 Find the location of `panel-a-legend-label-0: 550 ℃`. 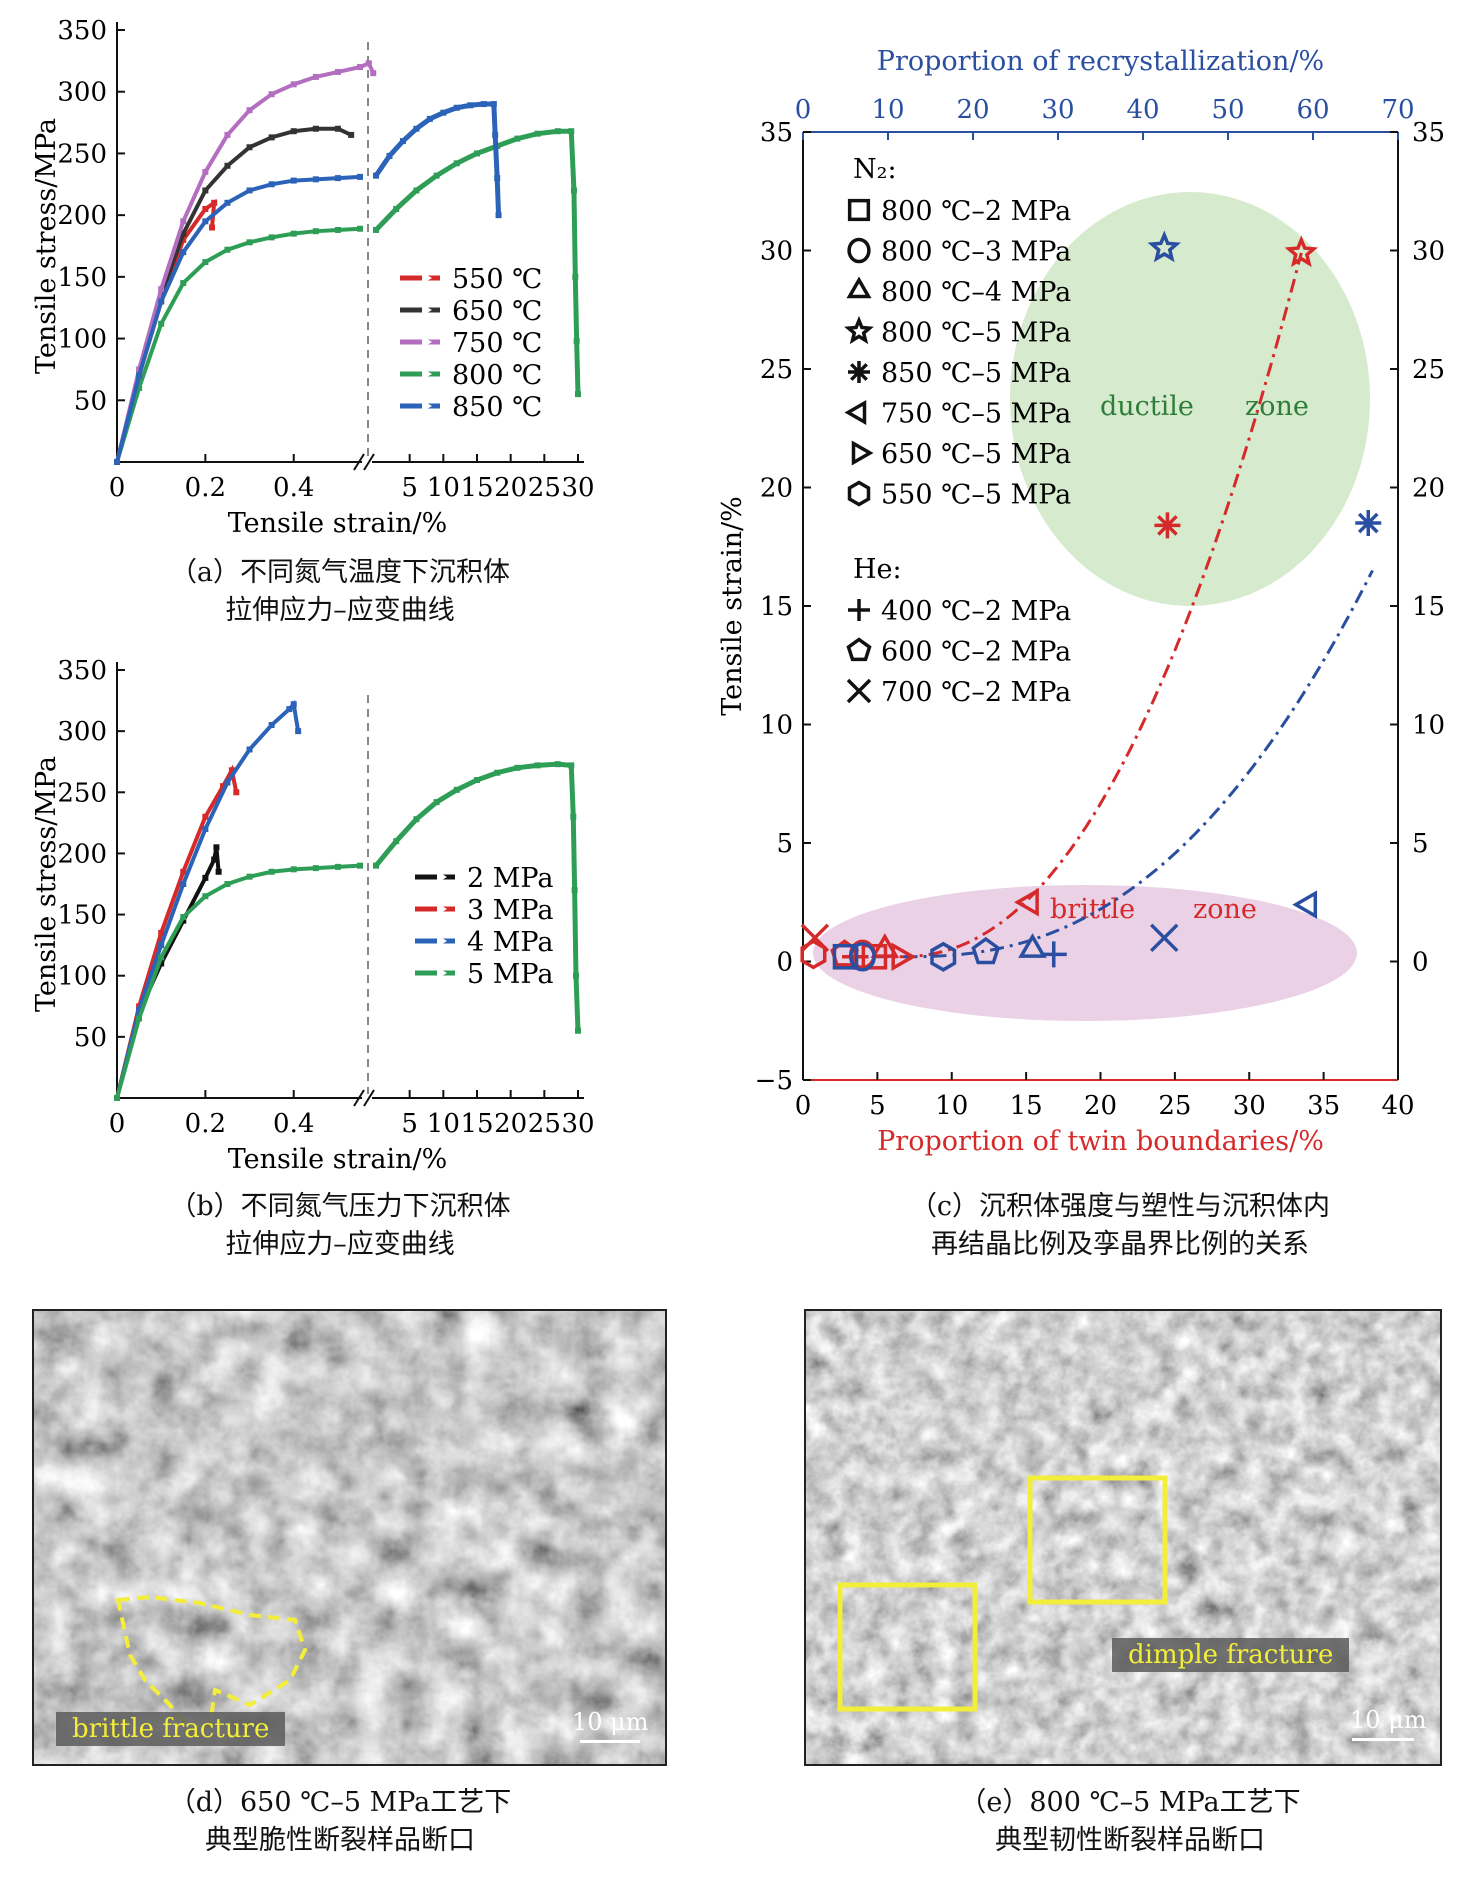

panel-a-legend-label-0: 550 ℃ is located at coordinates (497, 279).